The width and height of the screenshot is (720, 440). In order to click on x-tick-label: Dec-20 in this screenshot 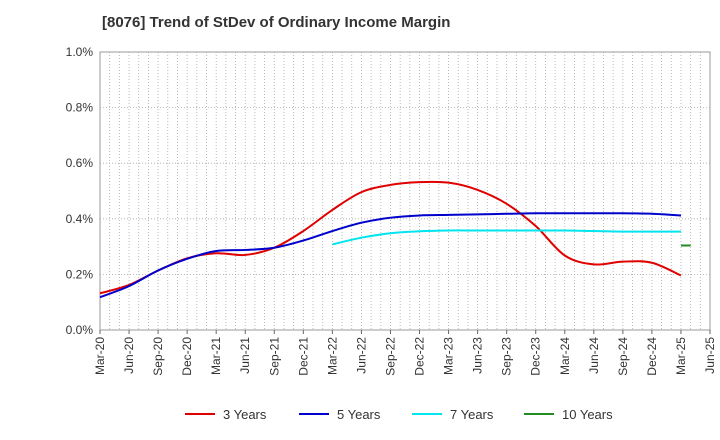, I will do `click(187, 356)`.